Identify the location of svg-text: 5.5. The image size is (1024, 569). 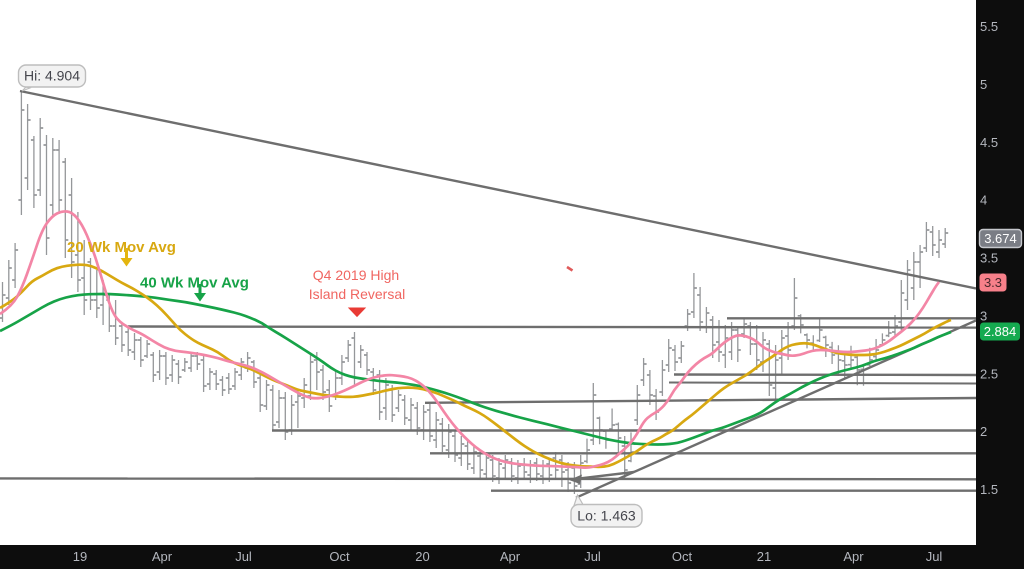
(989, 26).